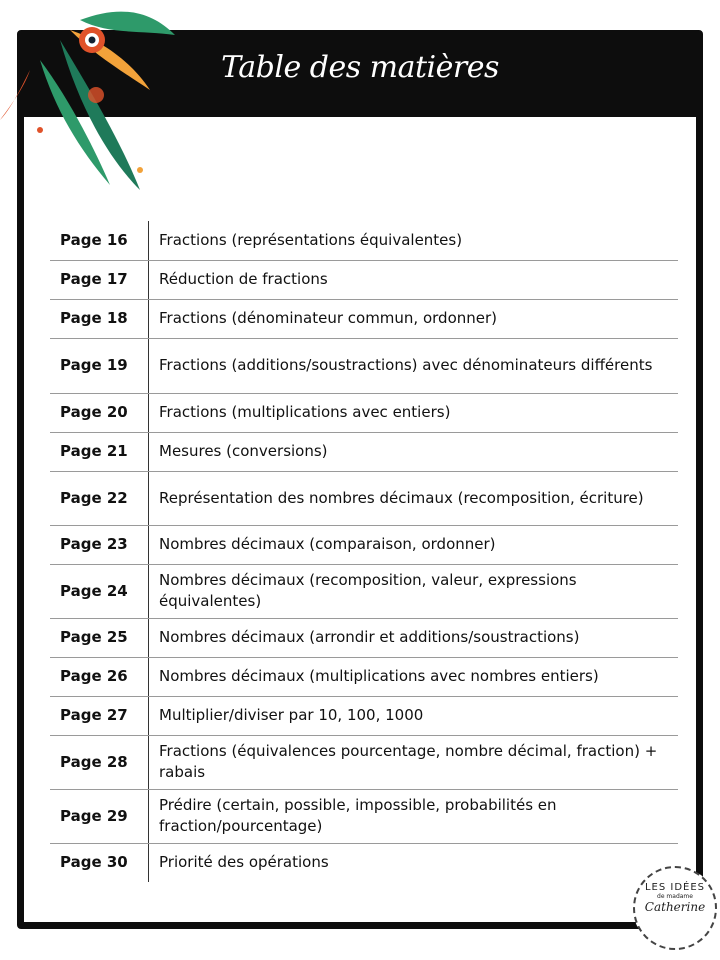  Describe the element at coordinates (99, 762) in the screenshot. I see `page-number: Page 28` at that location.